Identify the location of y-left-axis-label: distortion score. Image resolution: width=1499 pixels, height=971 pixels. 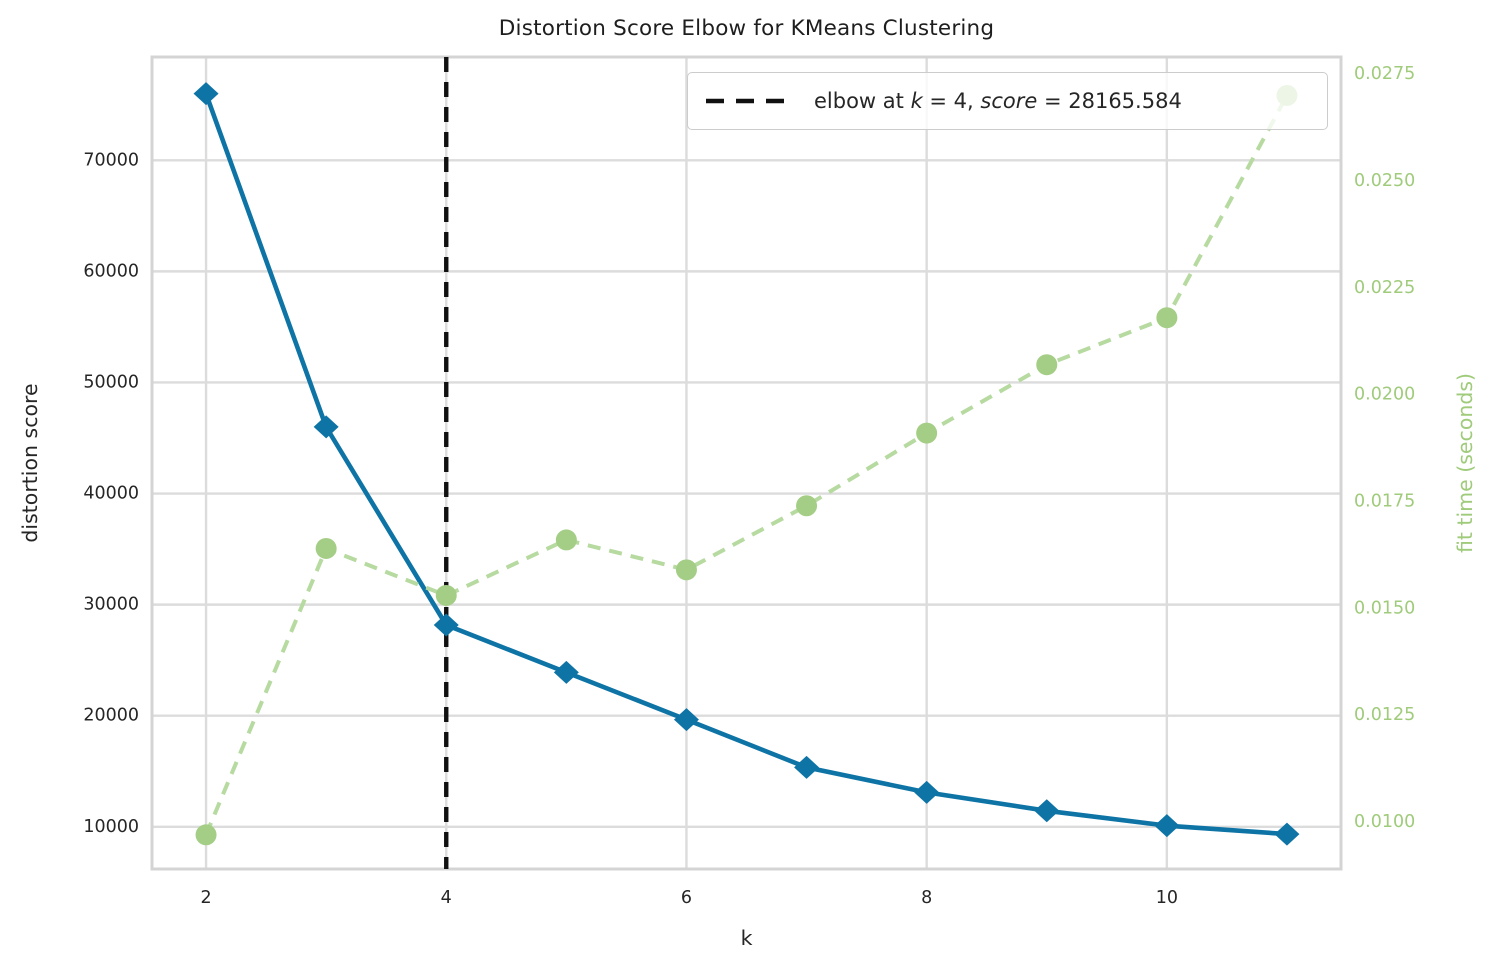
(30, 462).